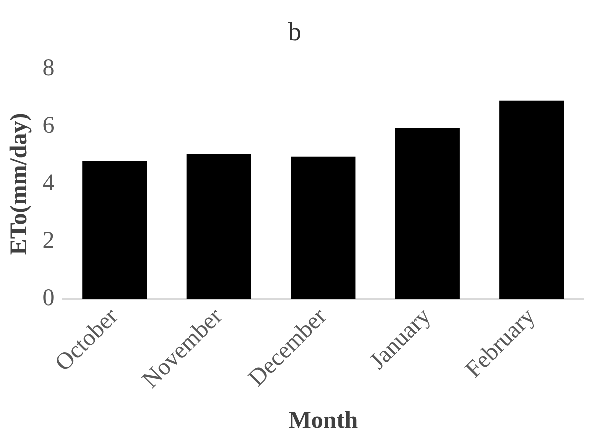 The image size is (594, 444). Describe the element at coordinates (19, 184) in the screenshot. I see `y-axis-title: ETo(mm/day)` at that location.